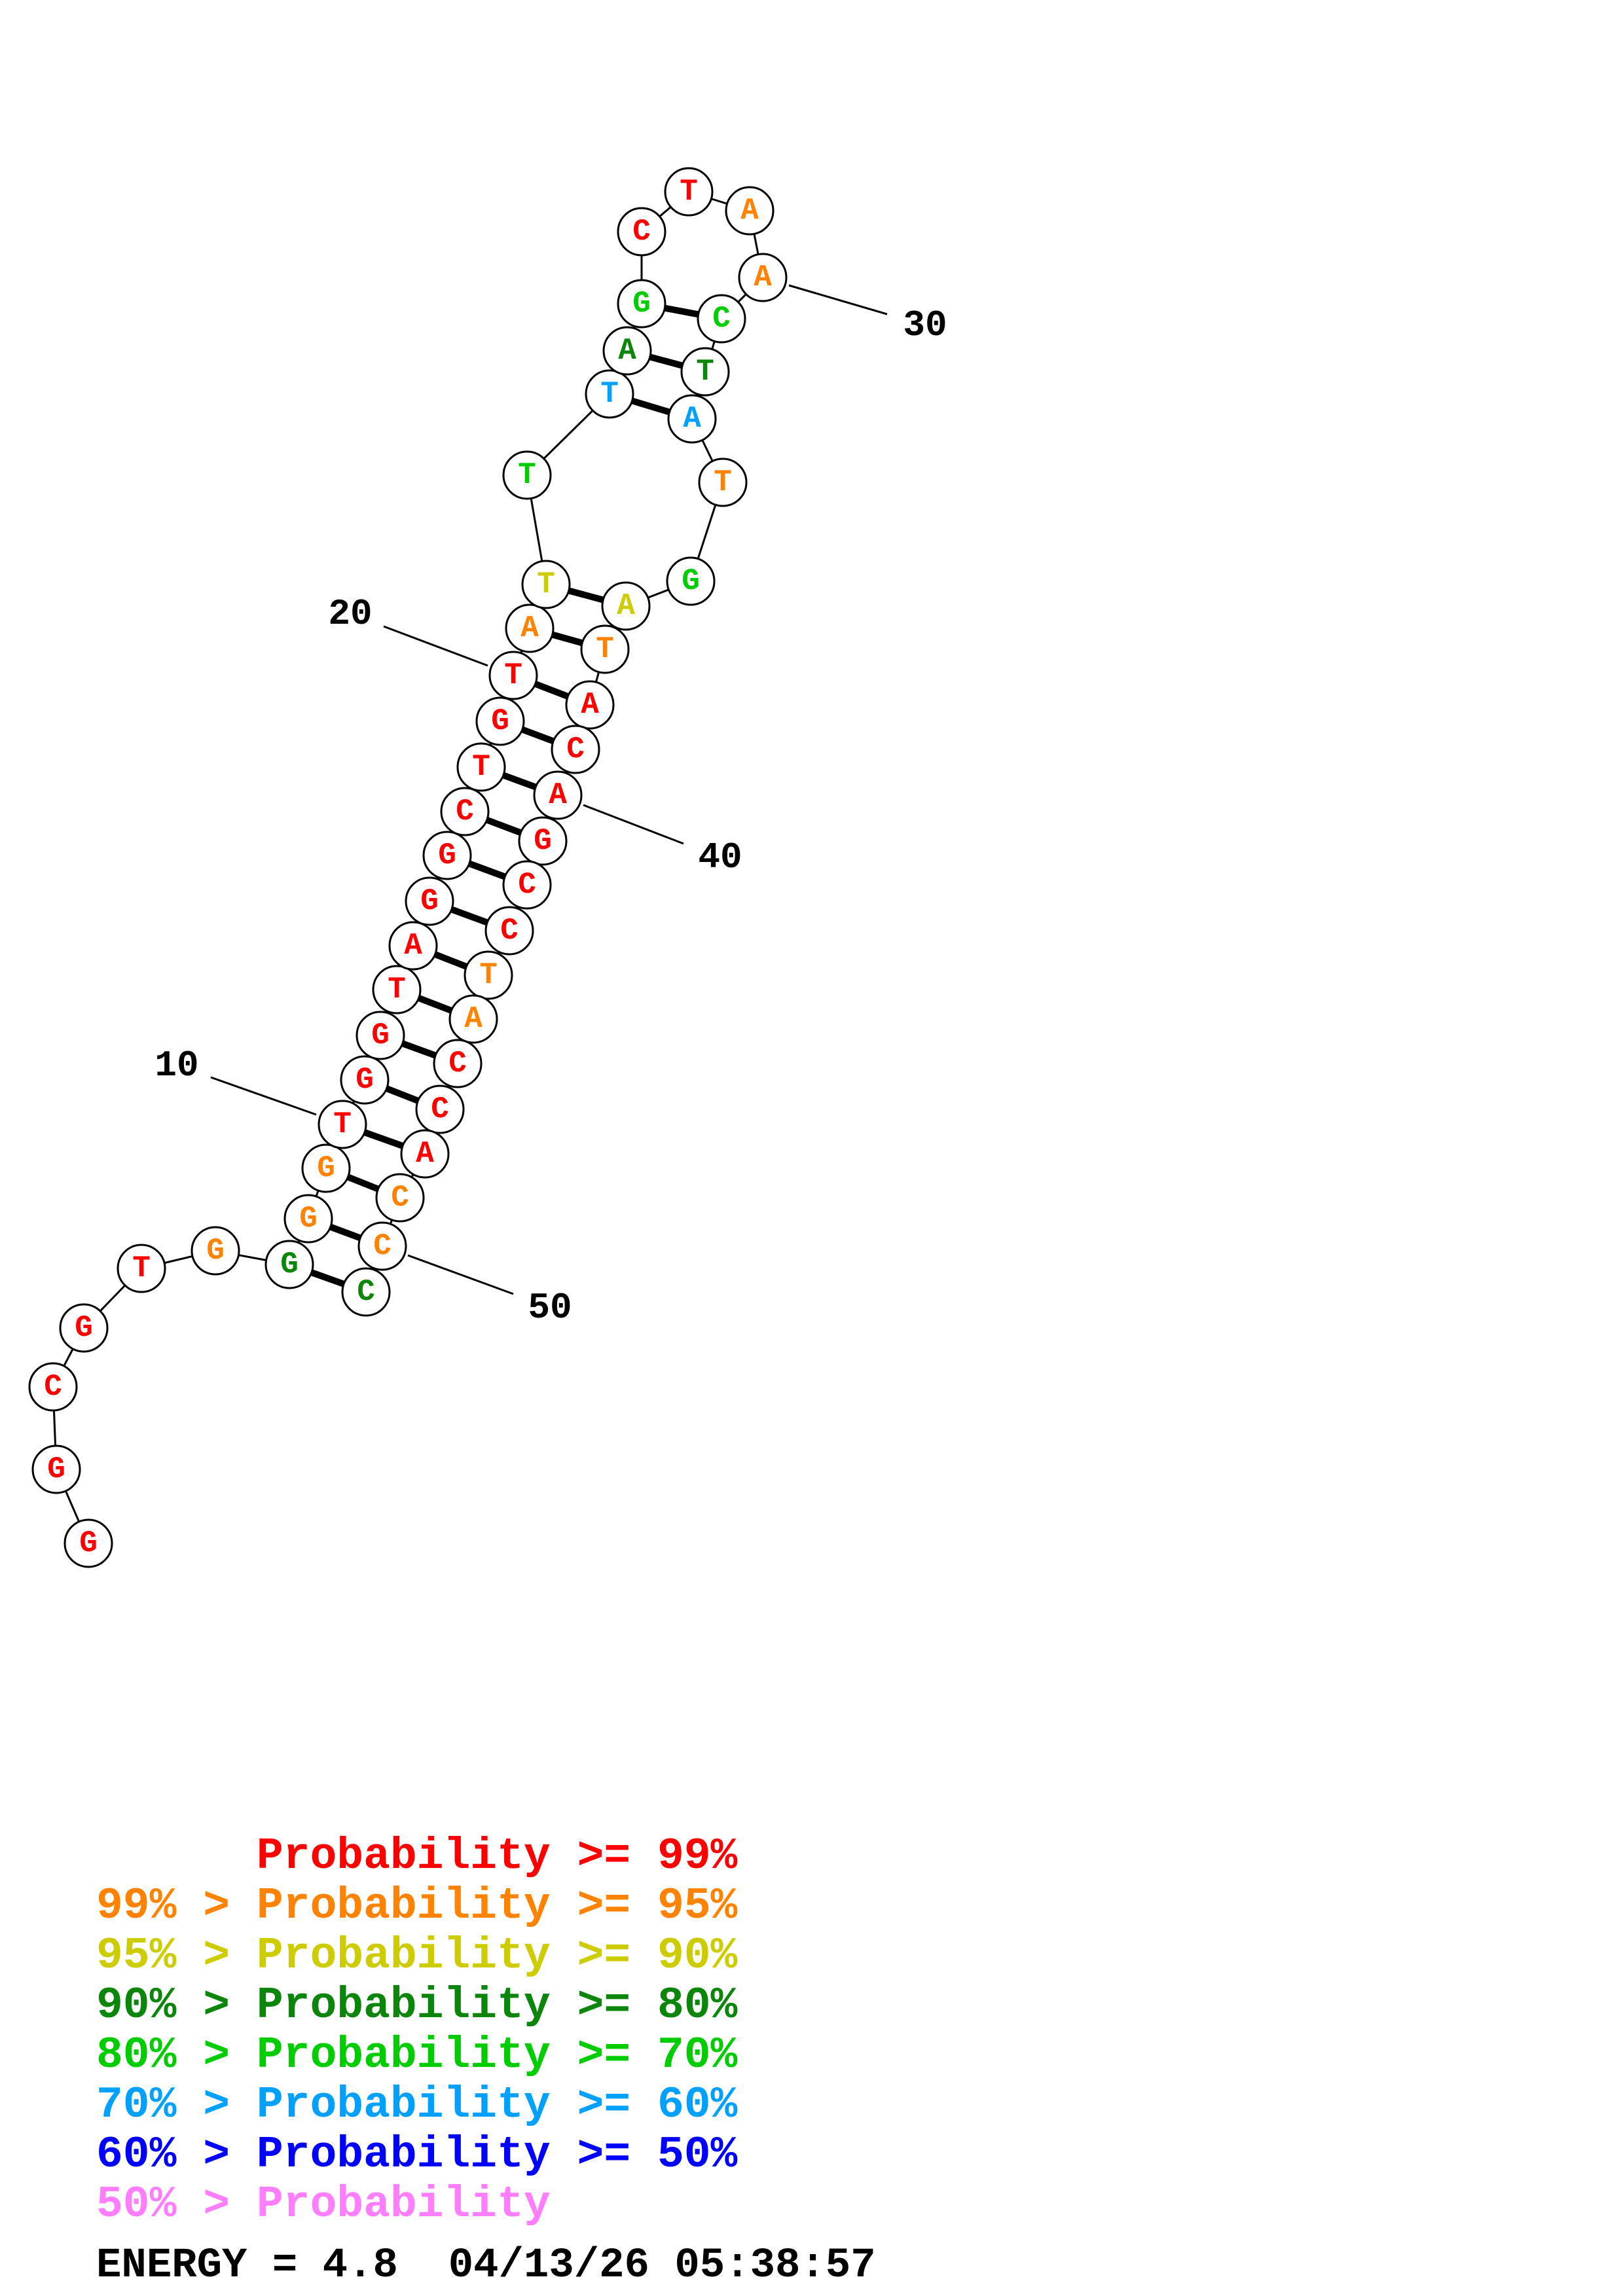  What do you see at coordinates (720, 857) in the screenshot?
I see `position-label: 40` at bounding box center [720, 857].